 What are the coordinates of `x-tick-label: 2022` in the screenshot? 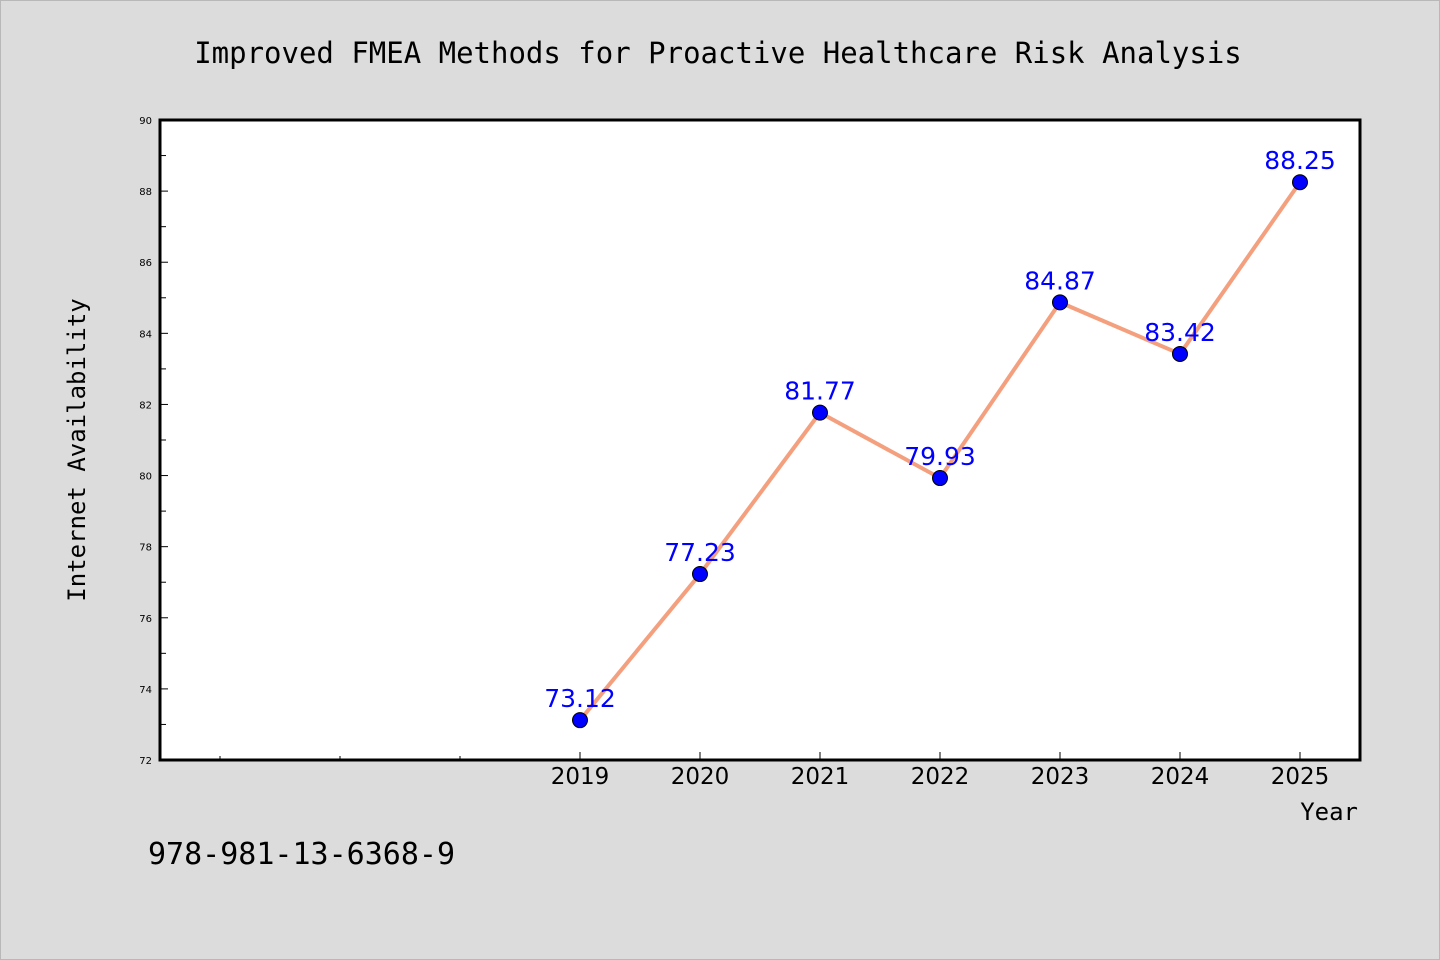 It's located at (940, 777).